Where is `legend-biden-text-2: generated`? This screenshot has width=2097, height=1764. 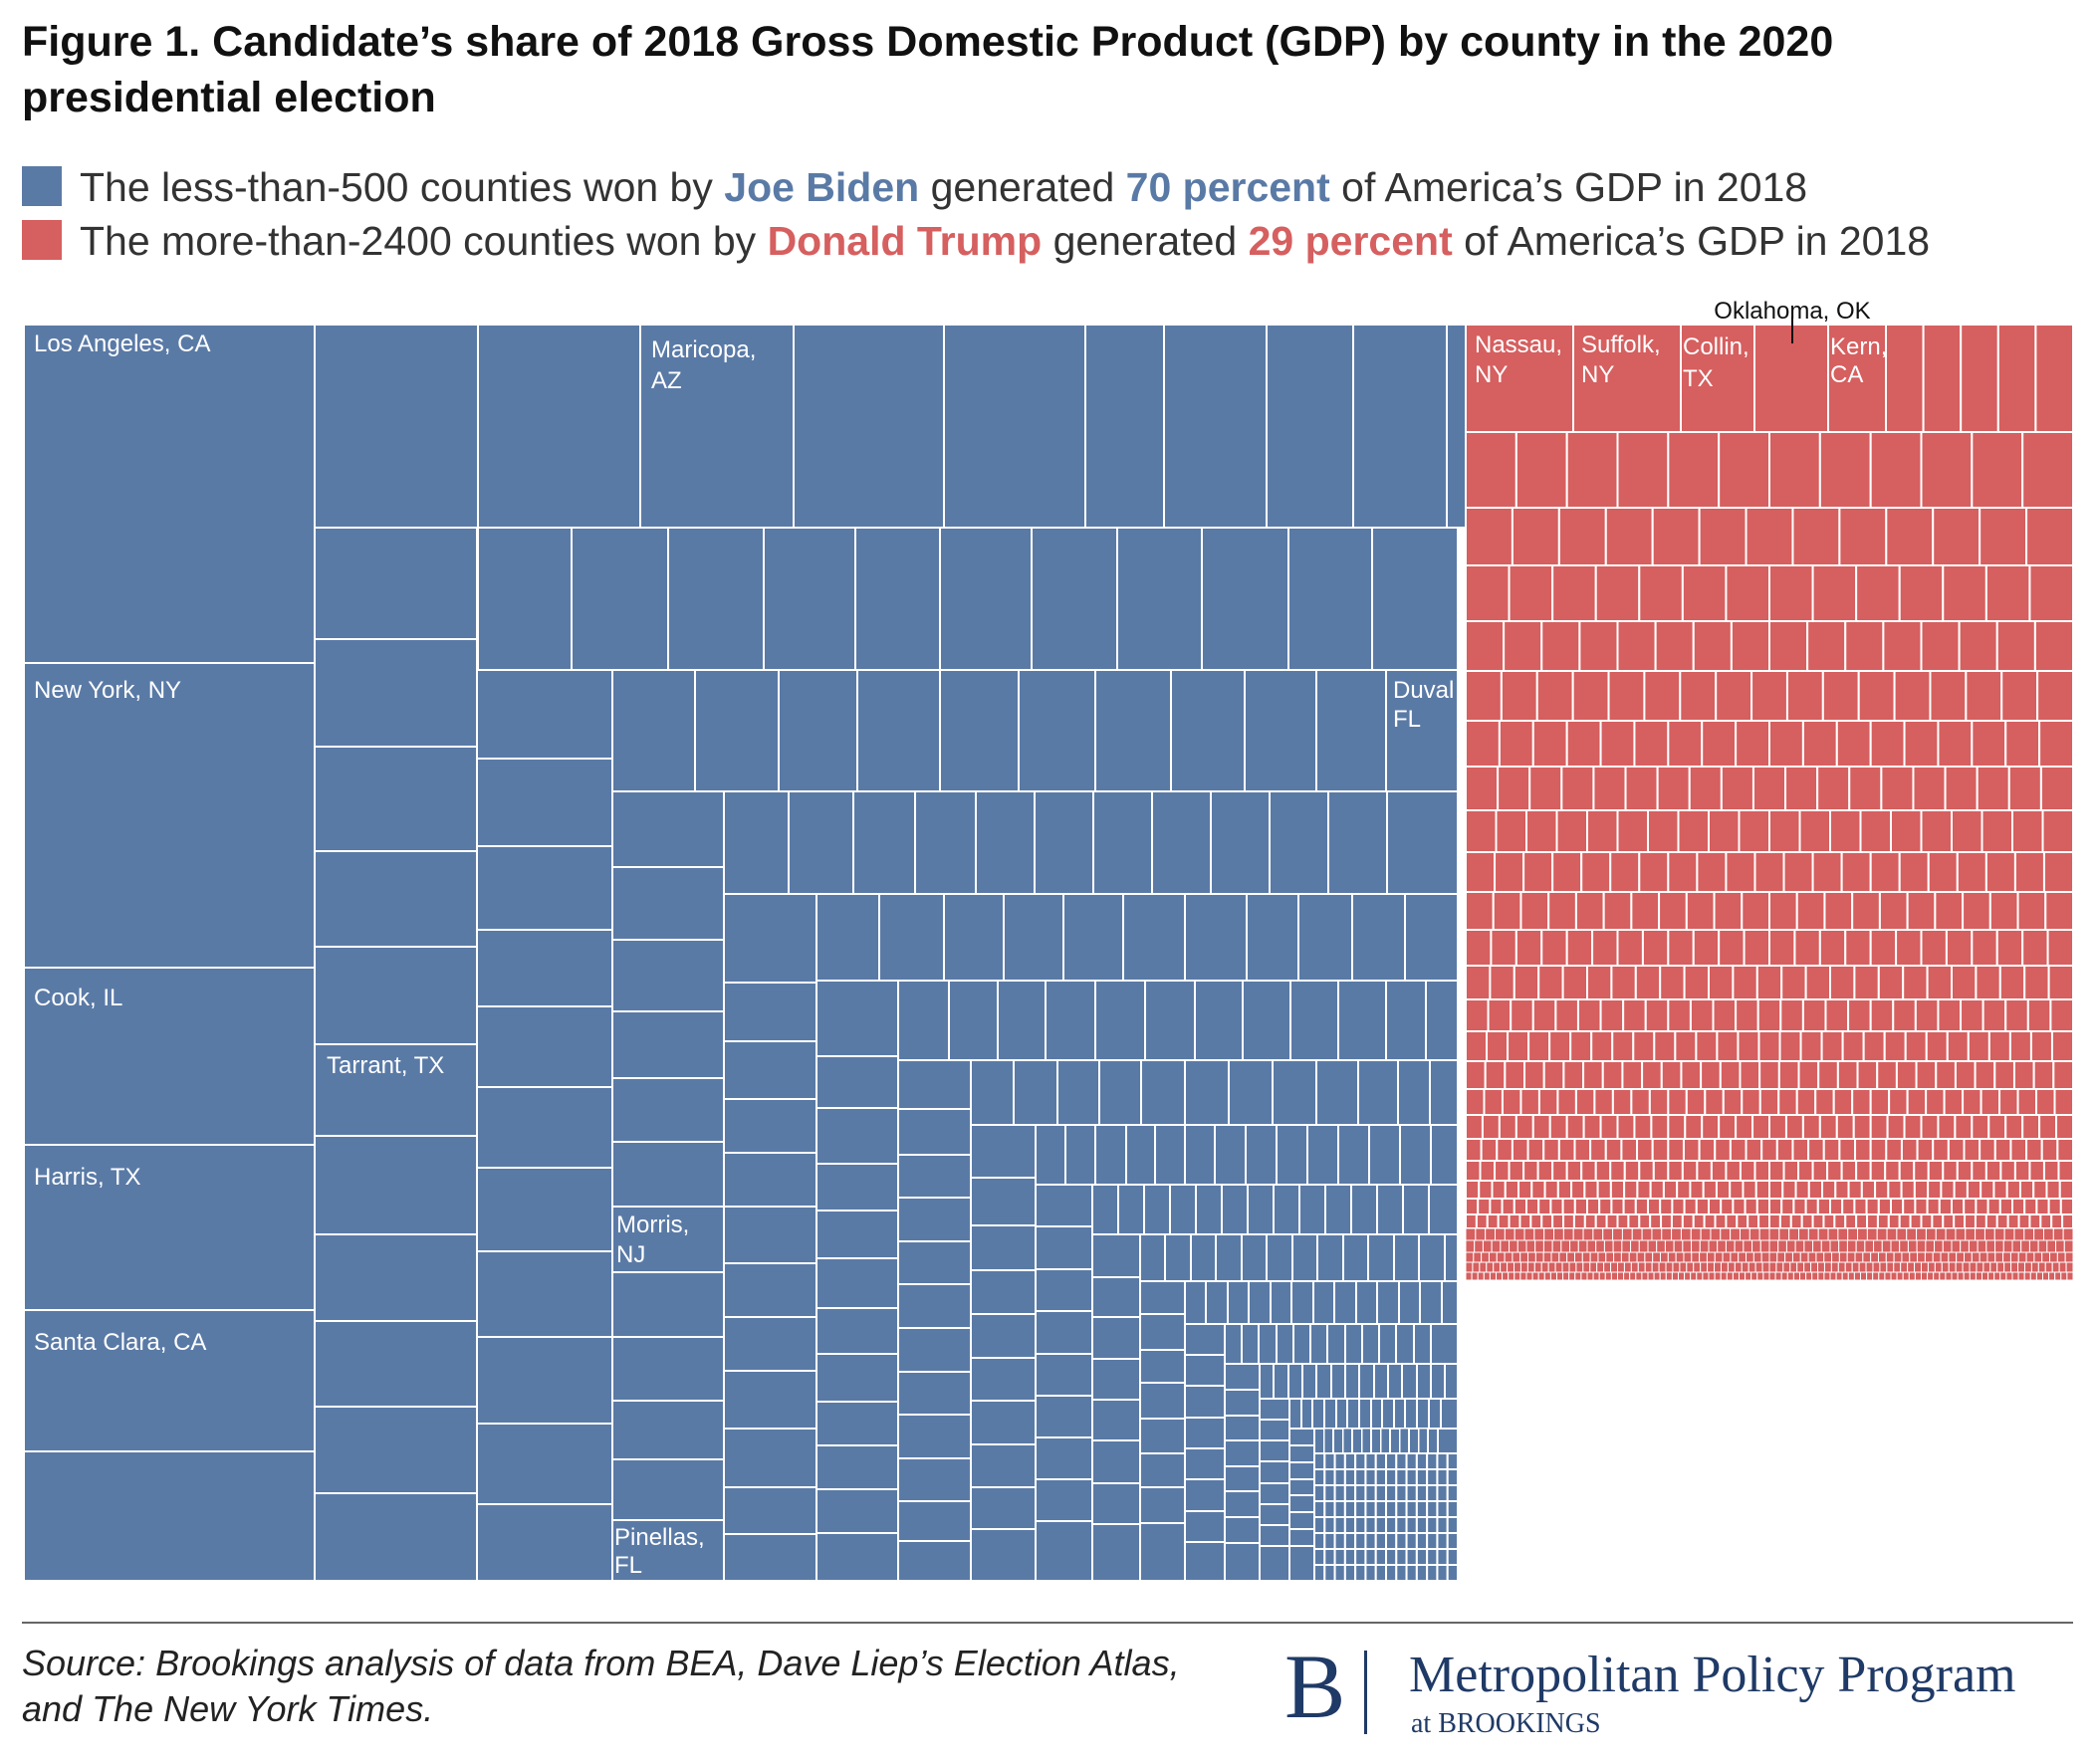 legend-biden-text-2: generated is located at coordinates (1022, 187).